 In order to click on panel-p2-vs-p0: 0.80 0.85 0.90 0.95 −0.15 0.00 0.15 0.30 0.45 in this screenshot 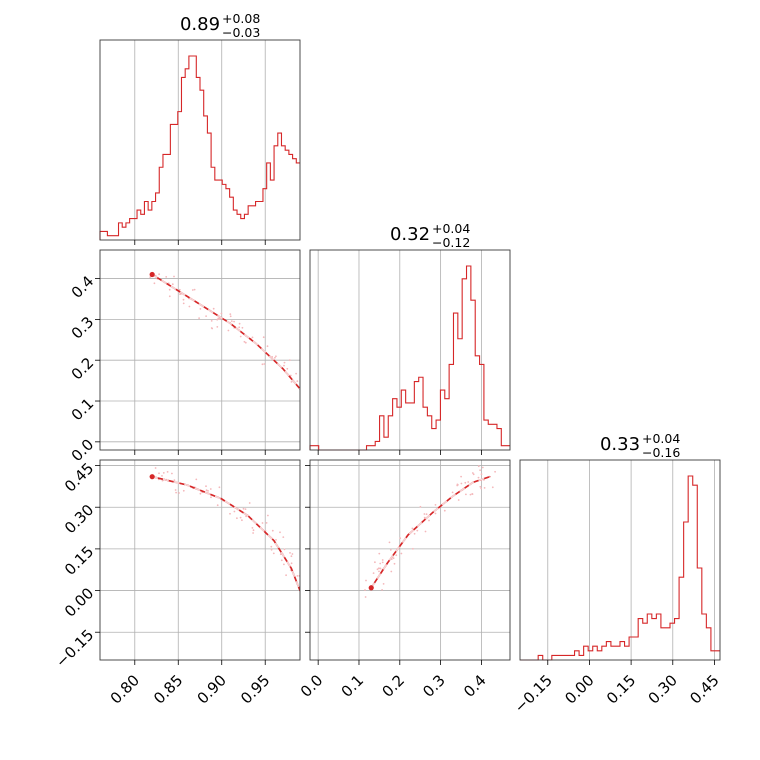, I will do `click(180, 583)`.